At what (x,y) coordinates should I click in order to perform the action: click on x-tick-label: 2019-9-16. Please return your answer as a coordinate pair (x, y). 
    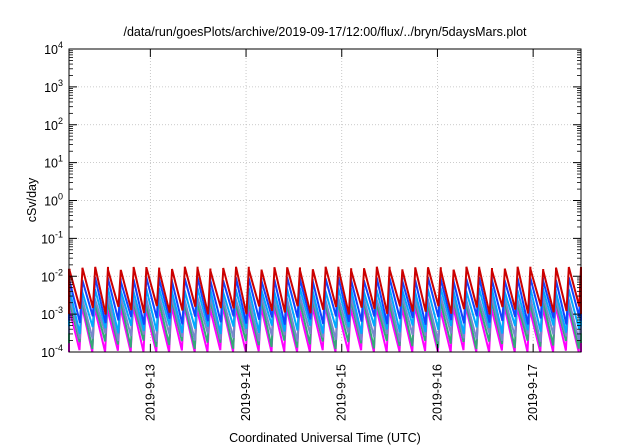
    Looking at the image, I should click on (437, 392).